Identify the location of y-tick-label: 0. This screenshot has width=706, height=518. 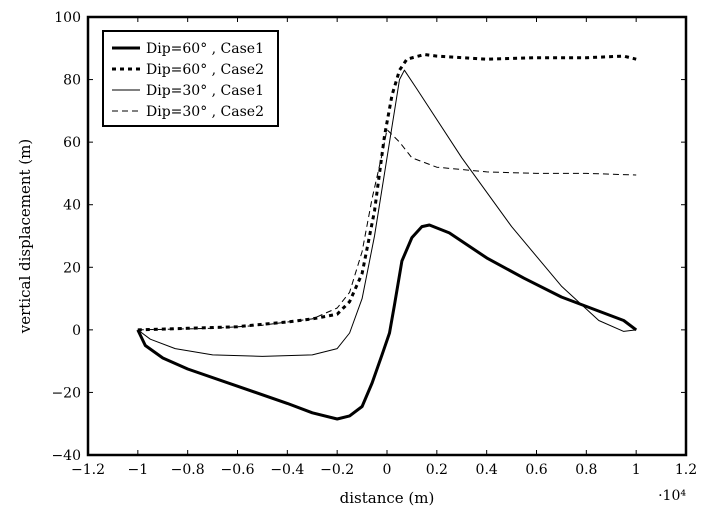
(76, 331).